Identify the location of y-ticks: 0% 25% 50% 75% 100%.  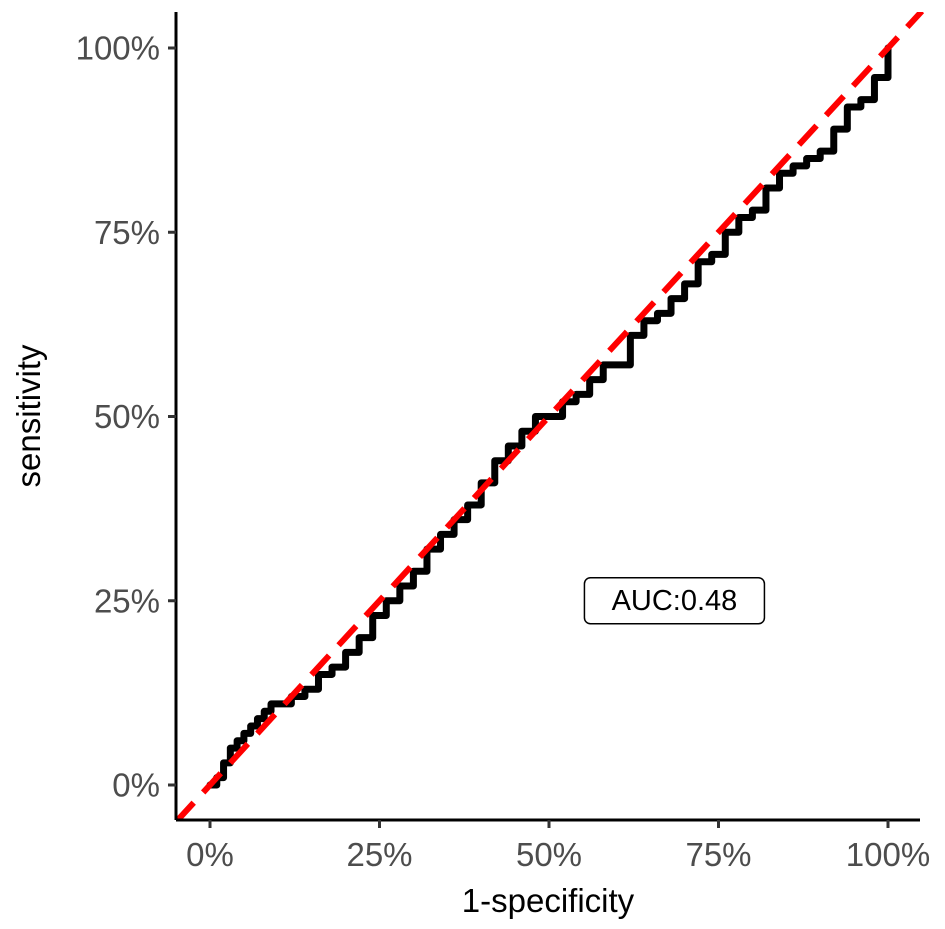
(126, 417).